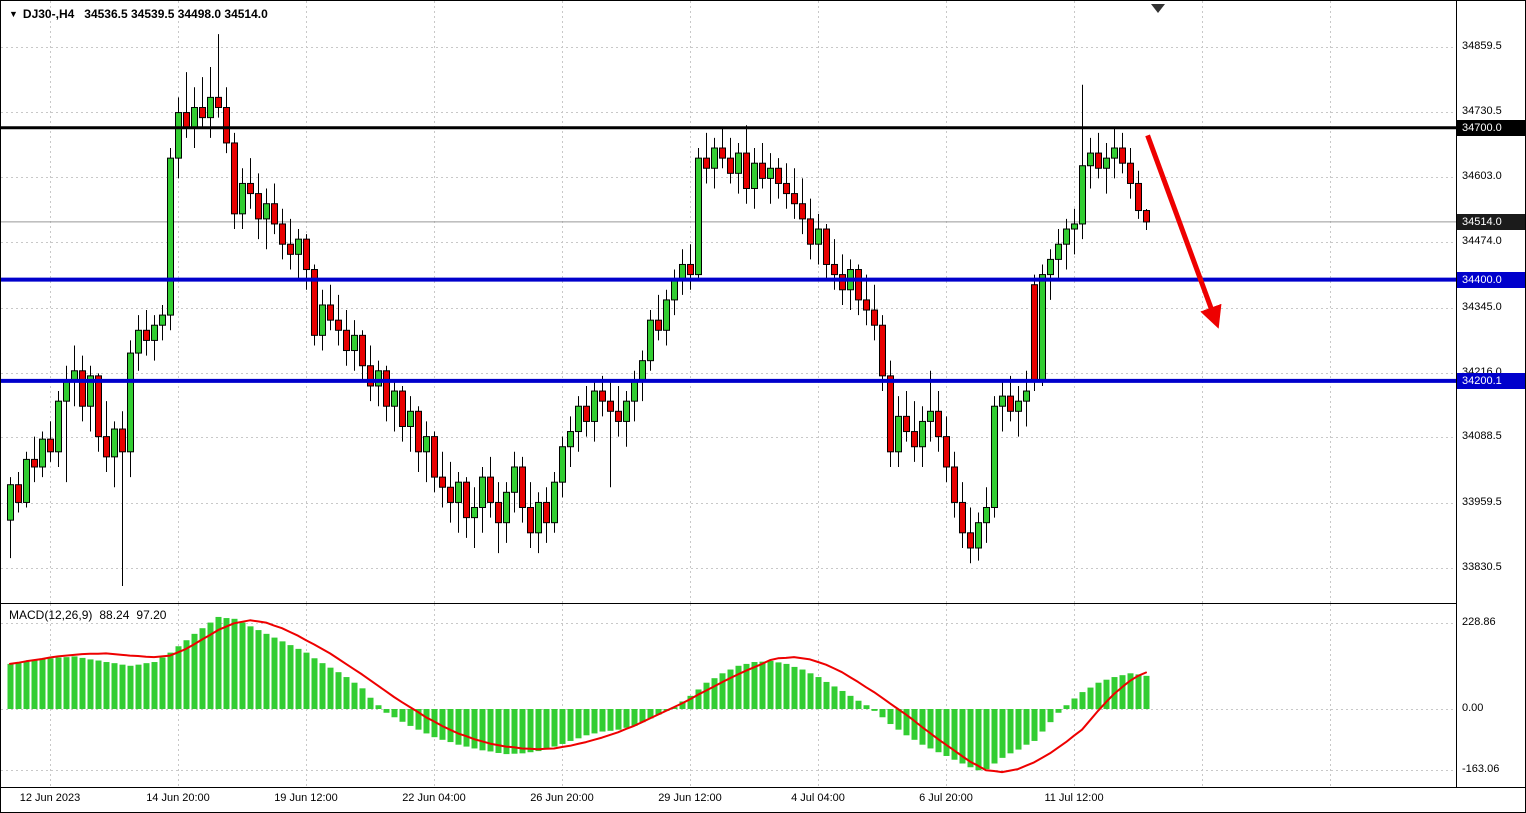 Image resolution: width=1526 pixels, height=813 pixels. What do you see at coordinates (1482, 436) in the screenshot?
I see `price-axis-label: 34088.5` at bounding box center [1482, 436].